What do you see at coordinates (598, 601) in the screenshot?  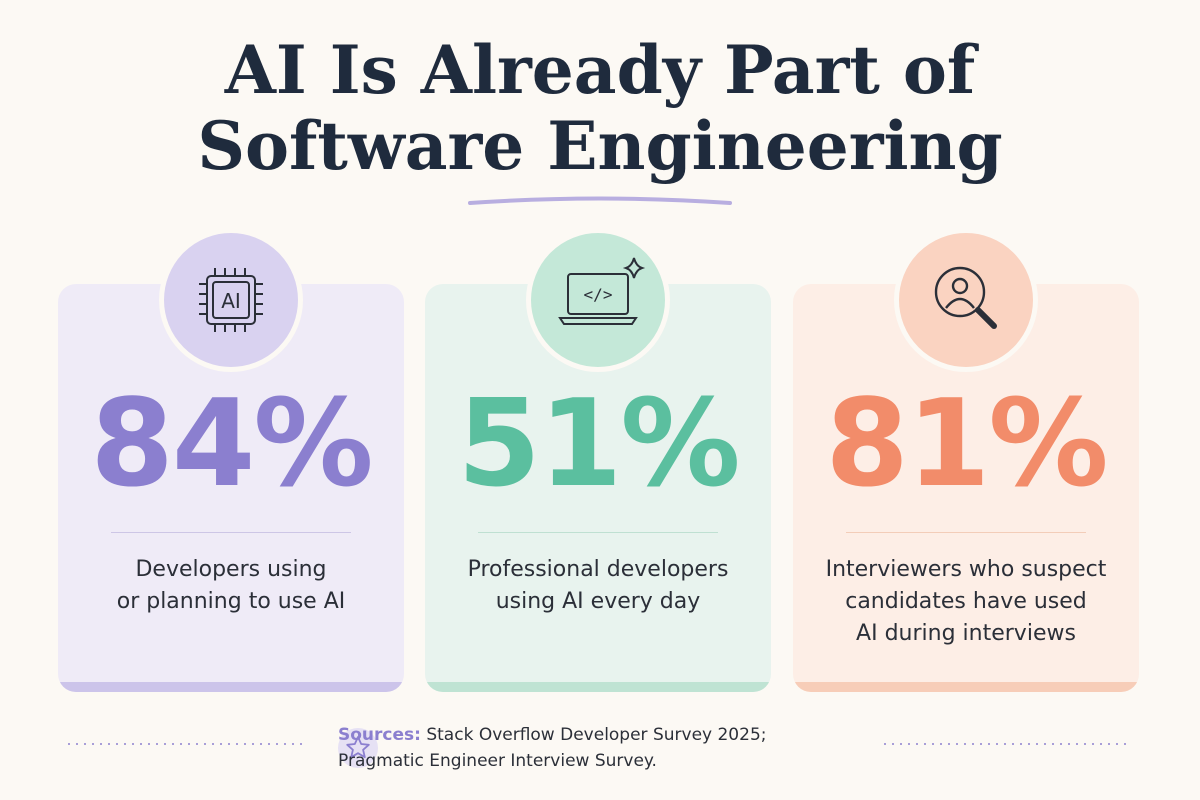 I see `description-line: using AI every day` at bounding box center [598, 601].